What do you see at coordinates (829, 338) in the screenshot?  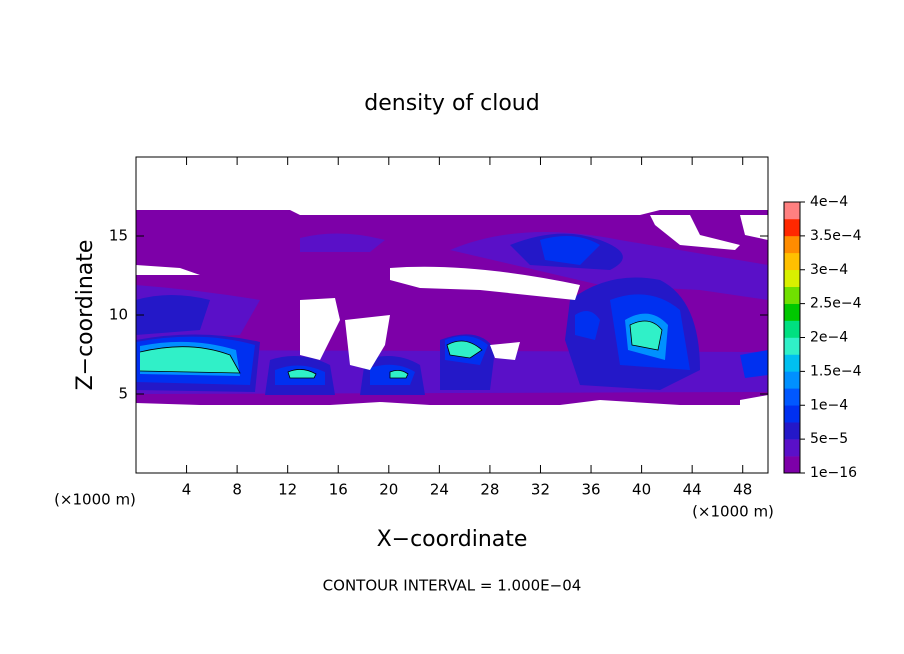 I see `colorbar-tick-label: 2e−4` at bounding box center [829, 338].